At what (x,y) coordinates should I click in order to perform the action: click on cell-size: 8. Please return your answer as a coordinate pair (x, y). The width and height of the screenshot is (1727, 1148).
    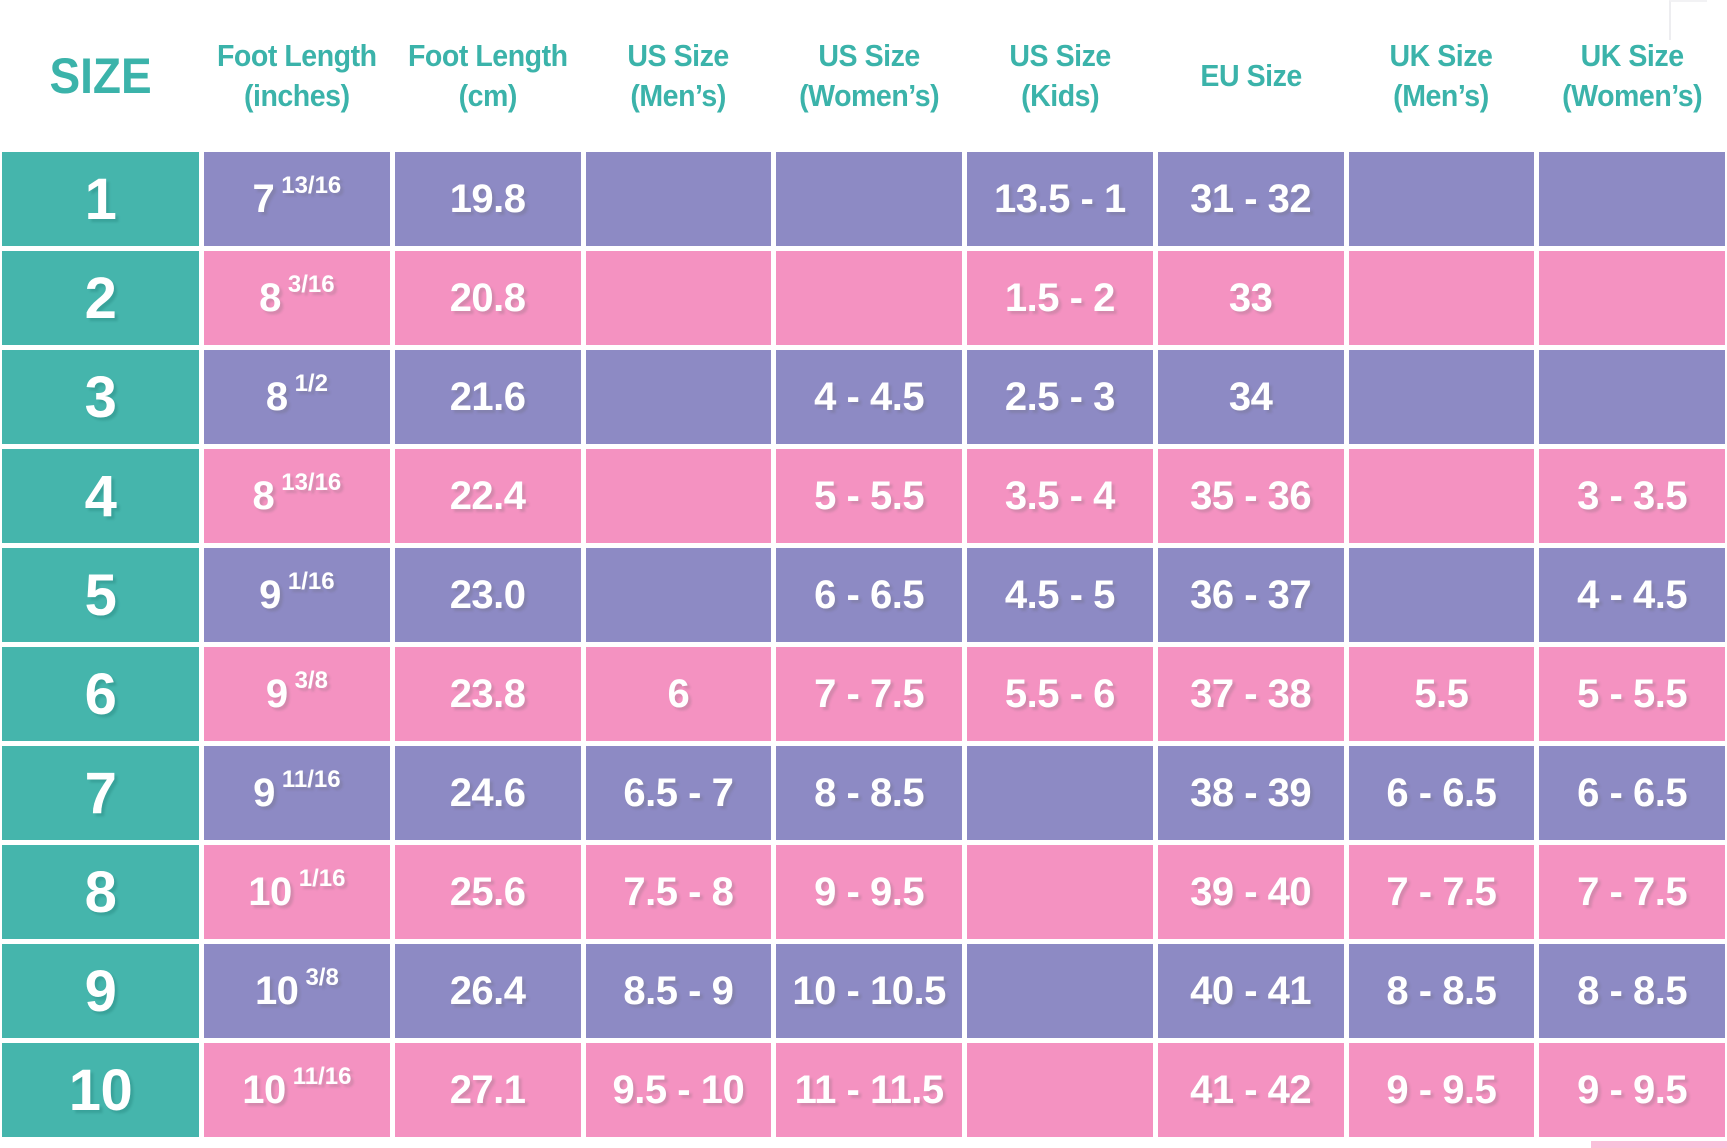
    Looking at the image, I should click on (100, 892).